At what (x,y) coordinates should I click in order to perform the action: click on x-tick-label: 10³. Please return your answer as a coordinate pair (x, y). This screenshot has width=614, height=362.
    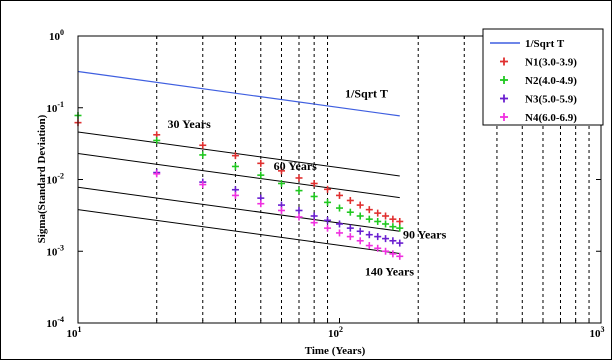
    Looking at the image, I should click on (597, 332).